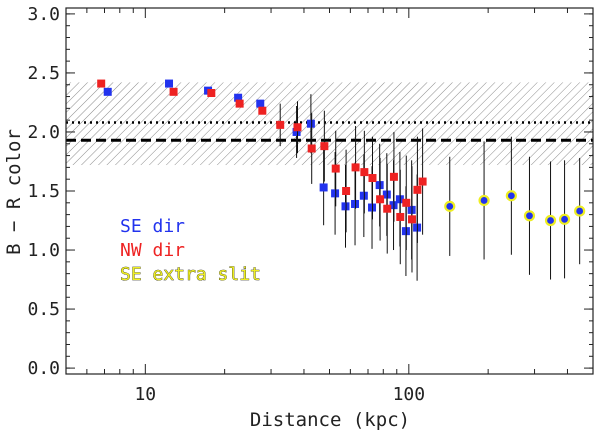 The image size is (600, 436). Describe the element at coordinates (43, 191) in the screenshot. I see `y-tick-label: 1.5` at that location.